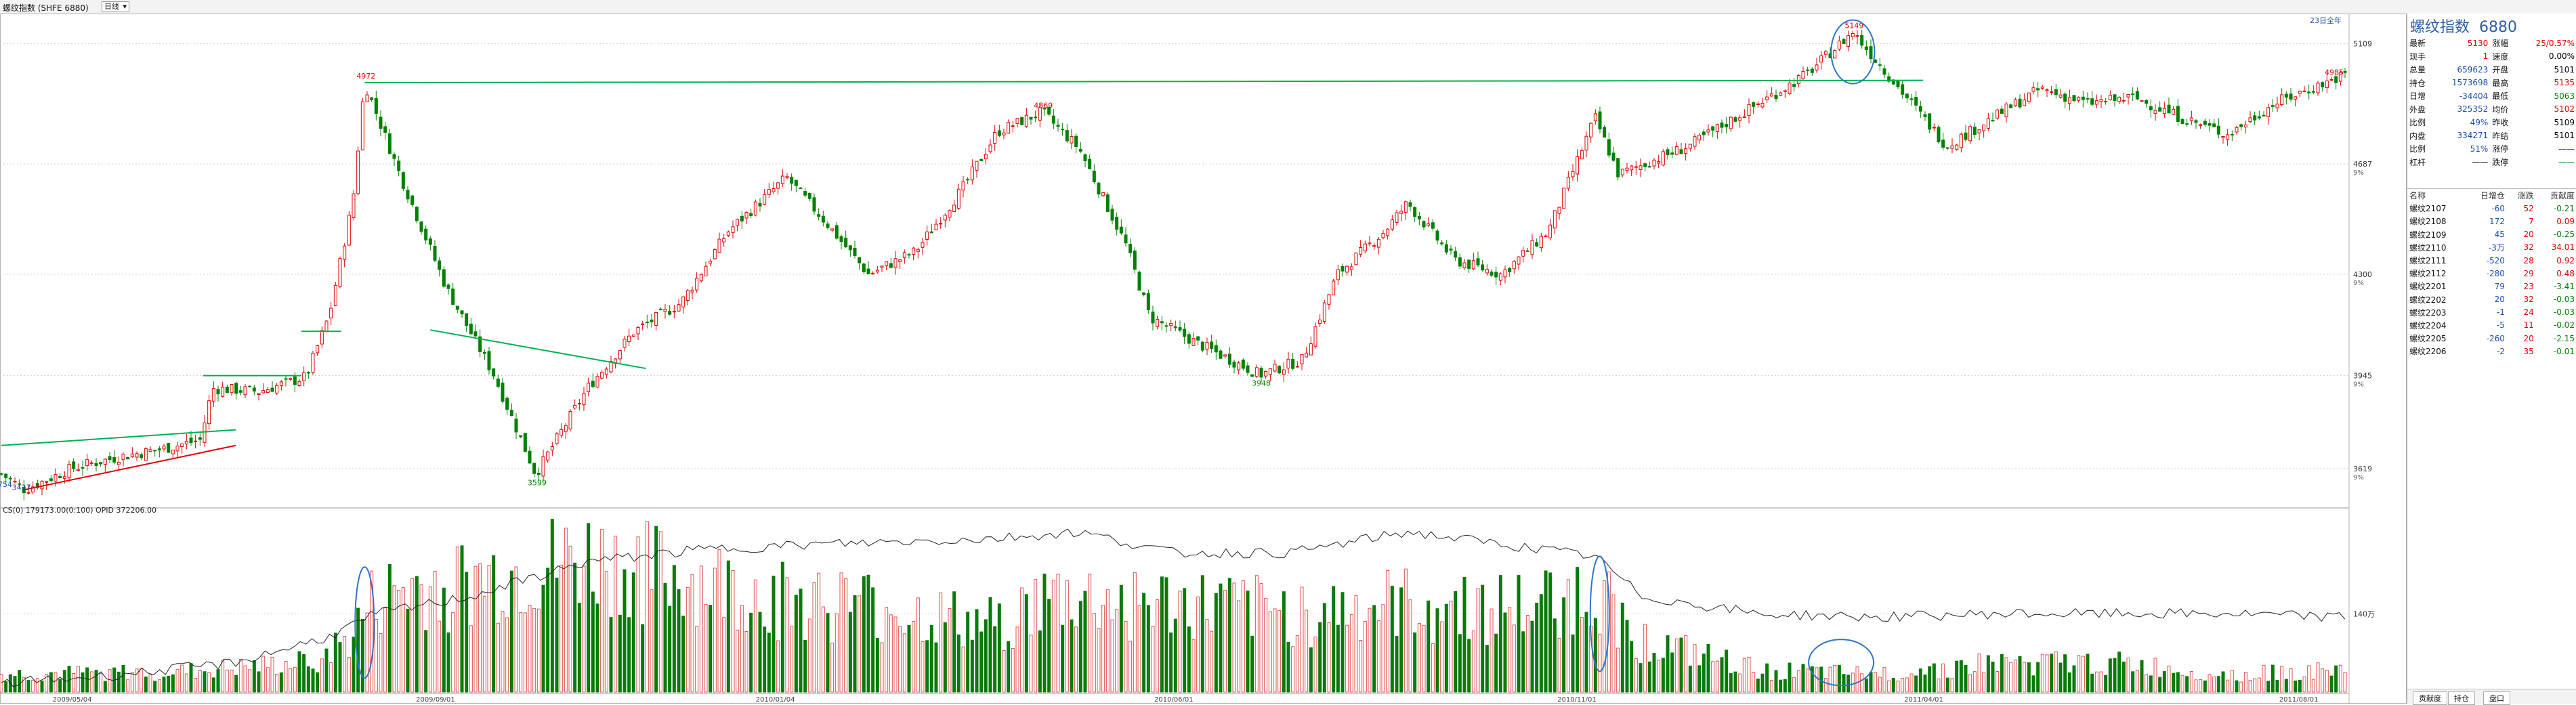 This screenshot has width=2576, height=705. What do you see at coordinates (2491, 234) in the screenshot?
I see `contract-row: 螺纹2109 45 20 -0.25` at bounding box center [2491, 234].